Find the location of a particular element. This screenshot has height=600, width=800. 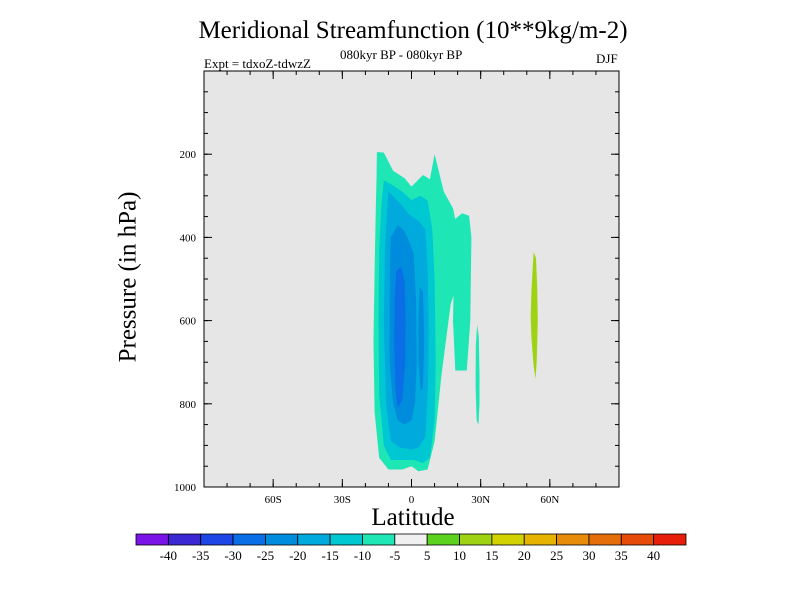

colorbar-label: -20 is located at coordinates (297, 555).